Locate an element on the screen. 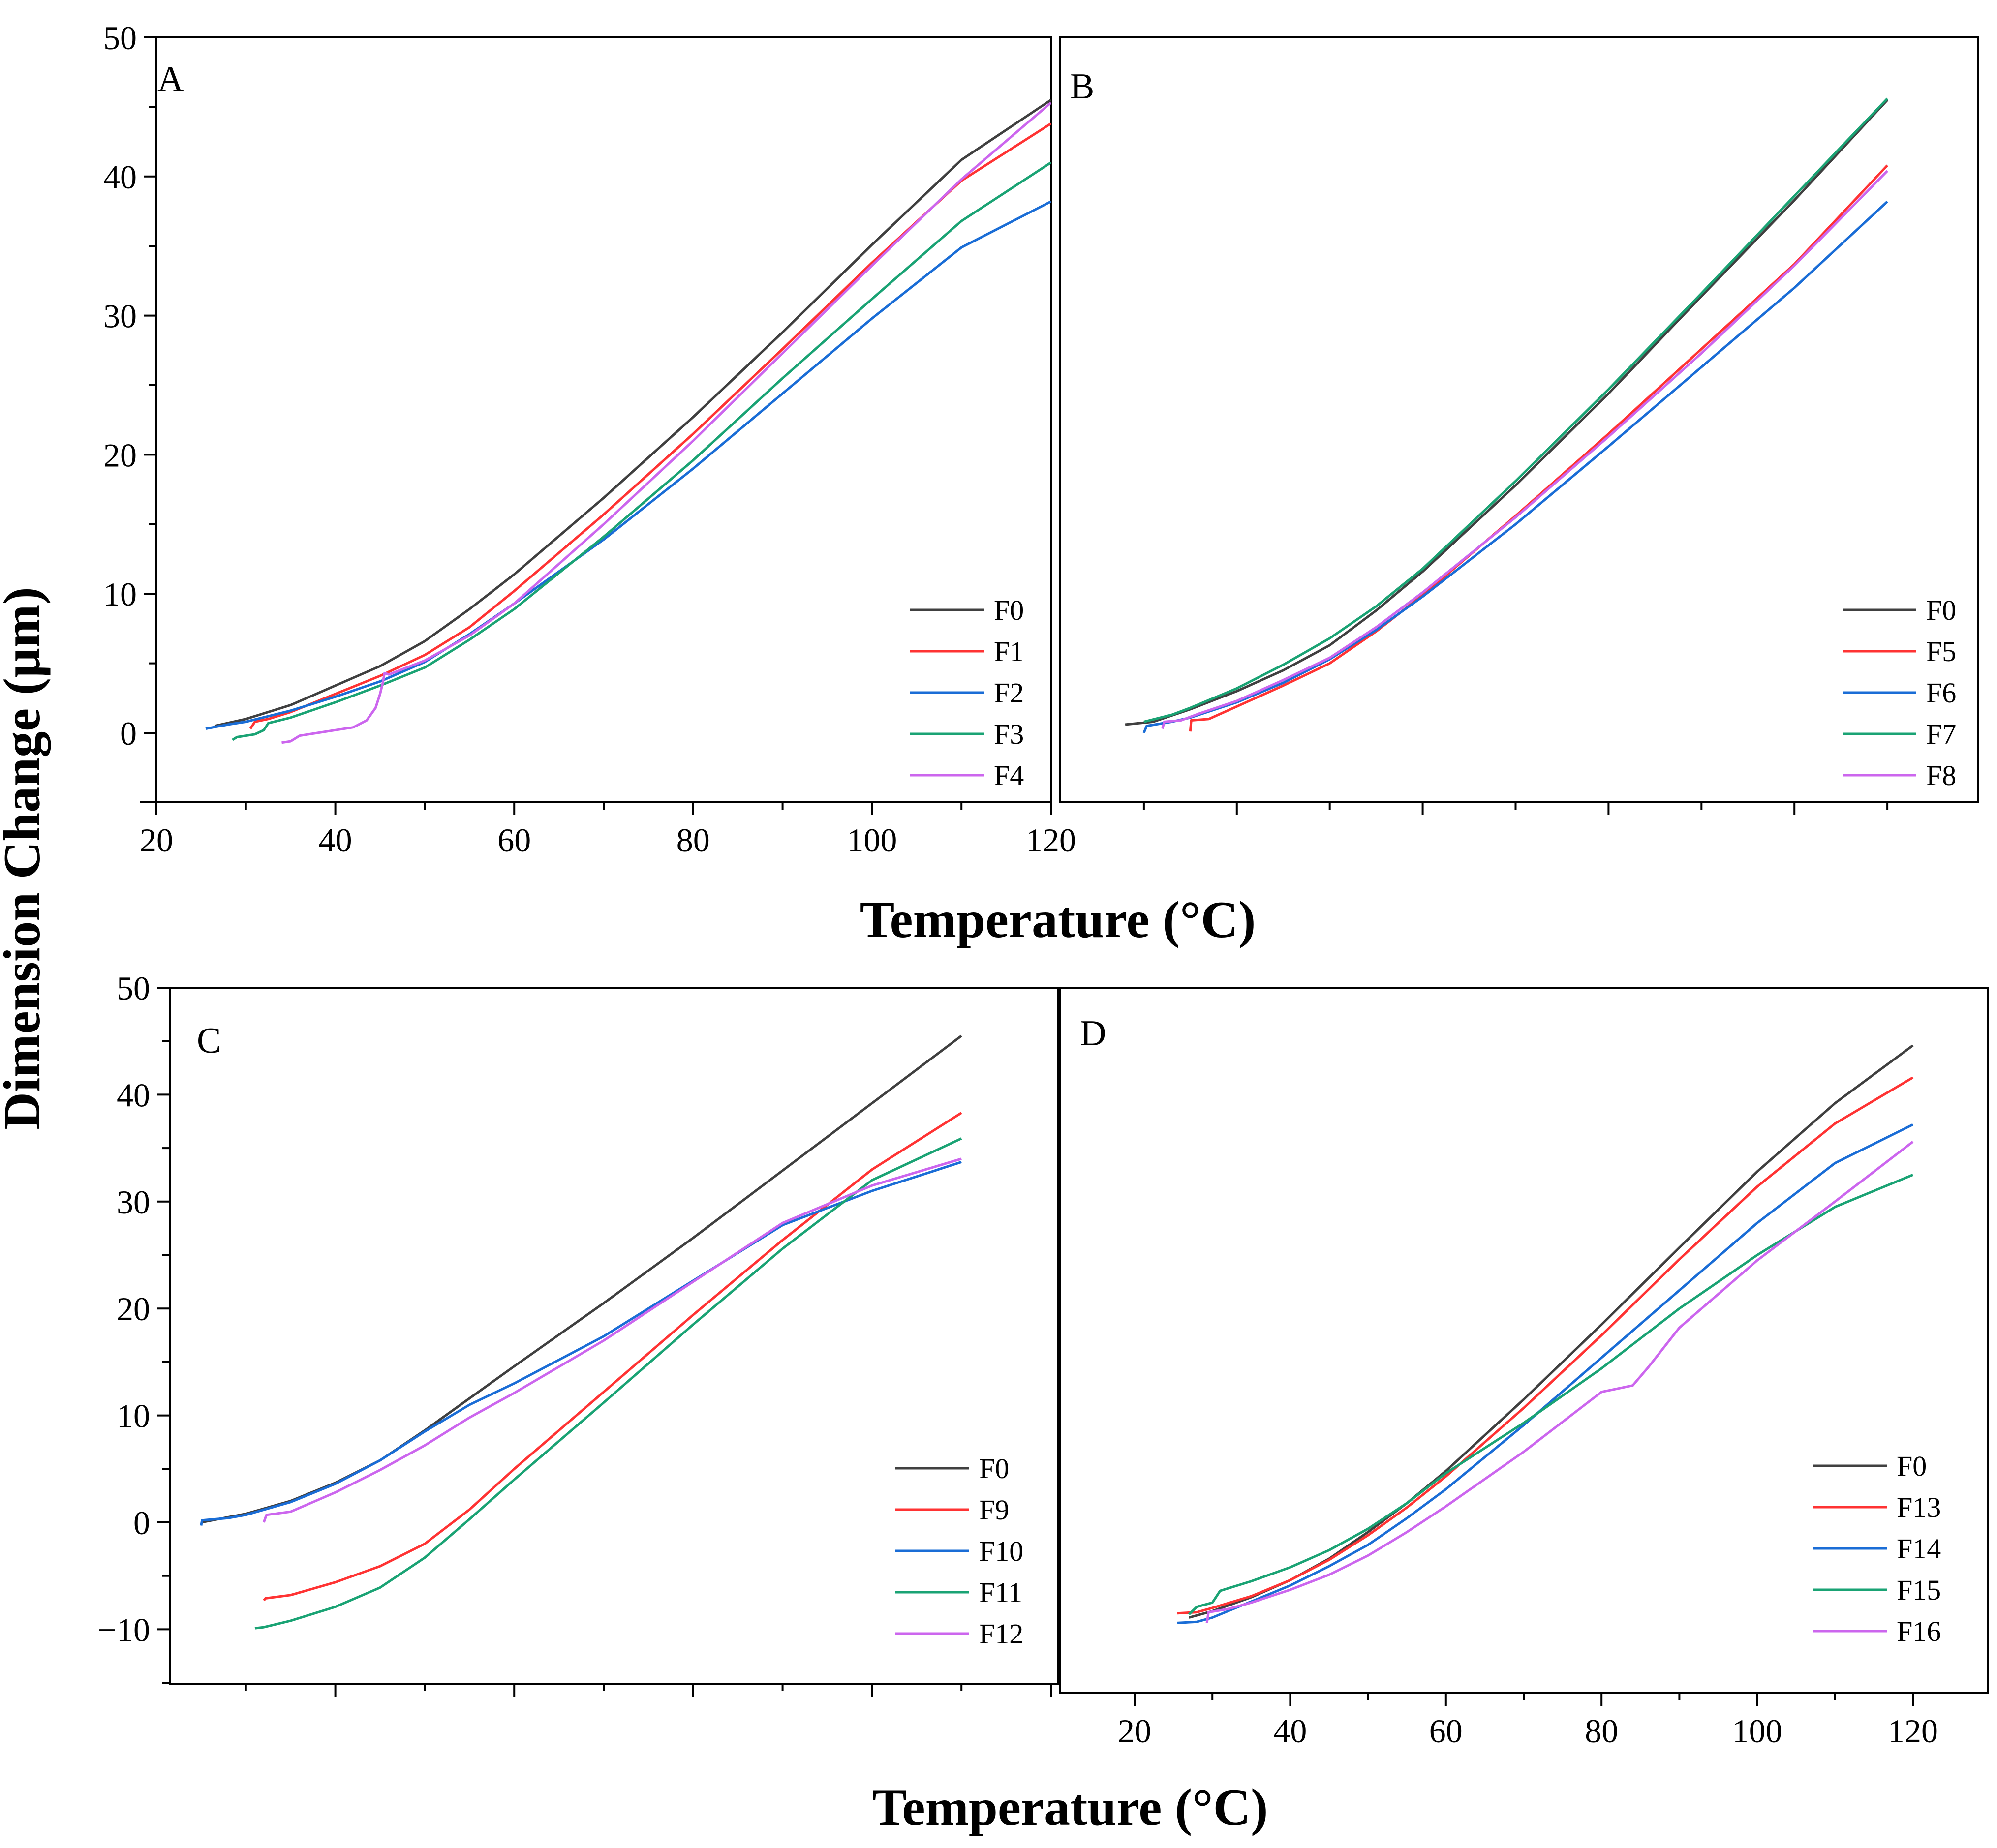 The image size is (1997, 1848). series-line-f7 is located at coordinates (1515, 410).